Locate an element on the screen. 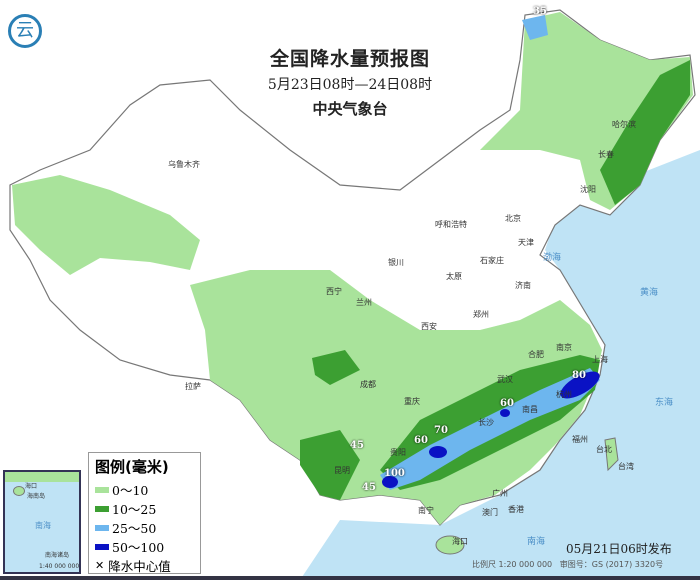  city-label: 西安 is located at coordinates (429, 326).